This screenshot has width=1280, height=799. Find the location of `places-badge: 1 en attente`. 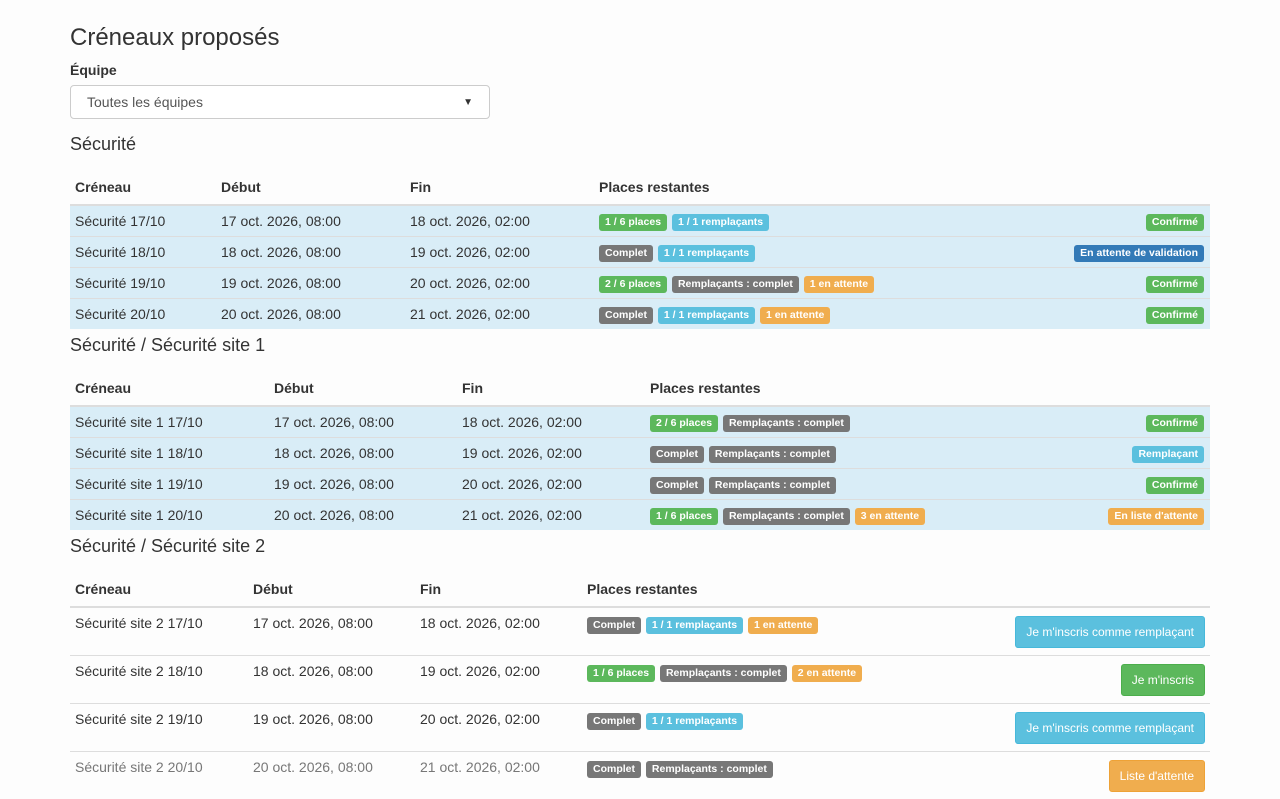

places-badge: 1 en attente is located at coordinates (839, 284).